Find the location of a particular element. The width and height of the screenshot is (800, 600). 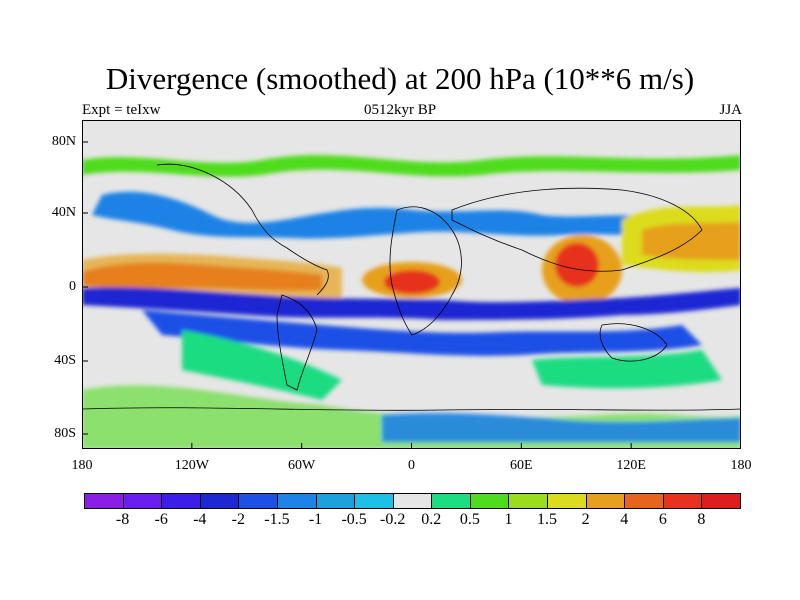

colorbar is located at coordinates (412, 501).